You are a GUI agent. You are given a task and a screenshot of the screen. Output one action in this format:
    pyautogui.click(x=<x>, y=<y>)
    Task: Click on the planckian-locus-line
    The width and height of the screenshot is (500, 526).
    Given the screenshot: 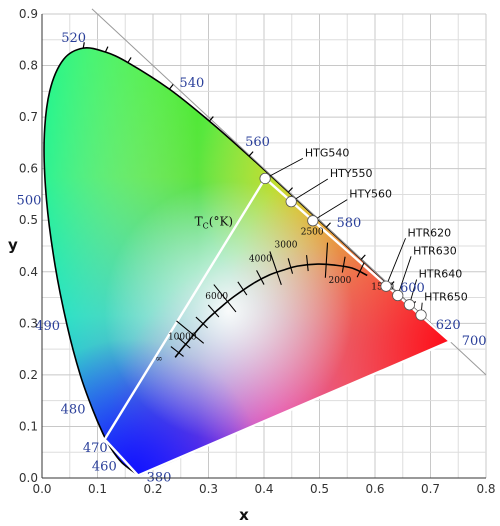 What is the action you would take?
    pyautogui.click(x=271, y=310)
    